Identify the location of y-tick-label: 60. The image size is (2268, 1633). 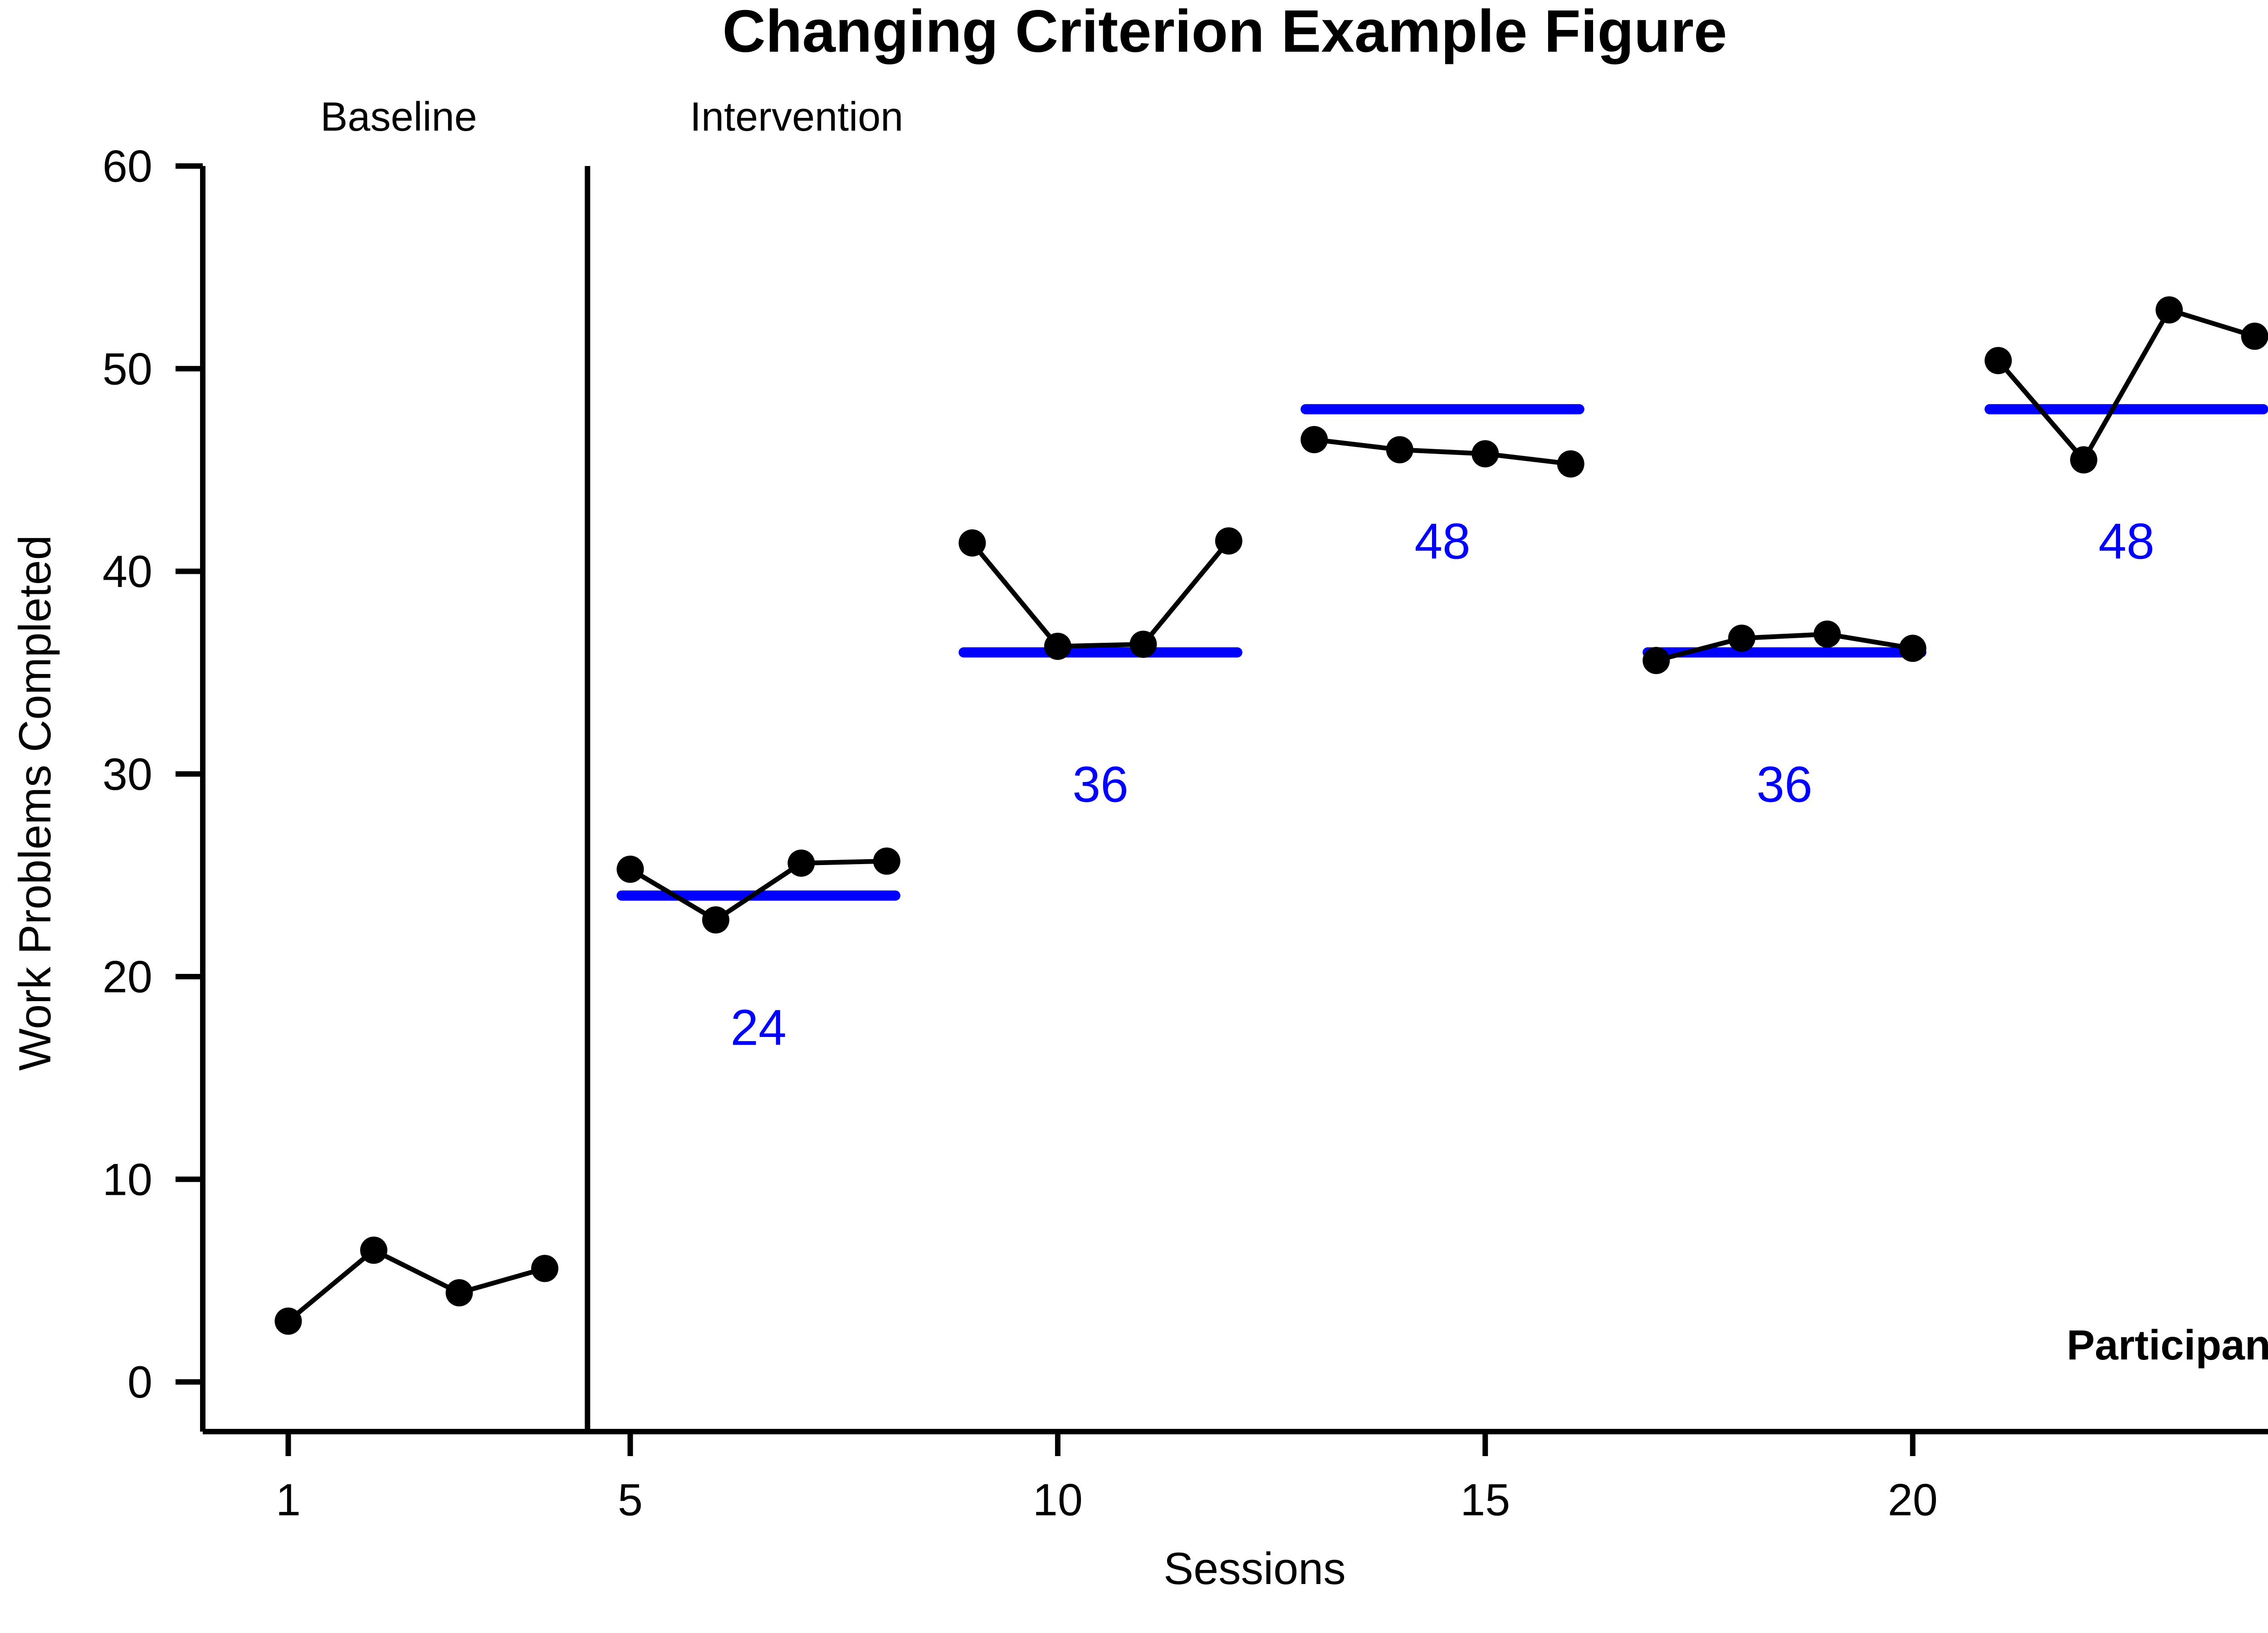
(128, 166).